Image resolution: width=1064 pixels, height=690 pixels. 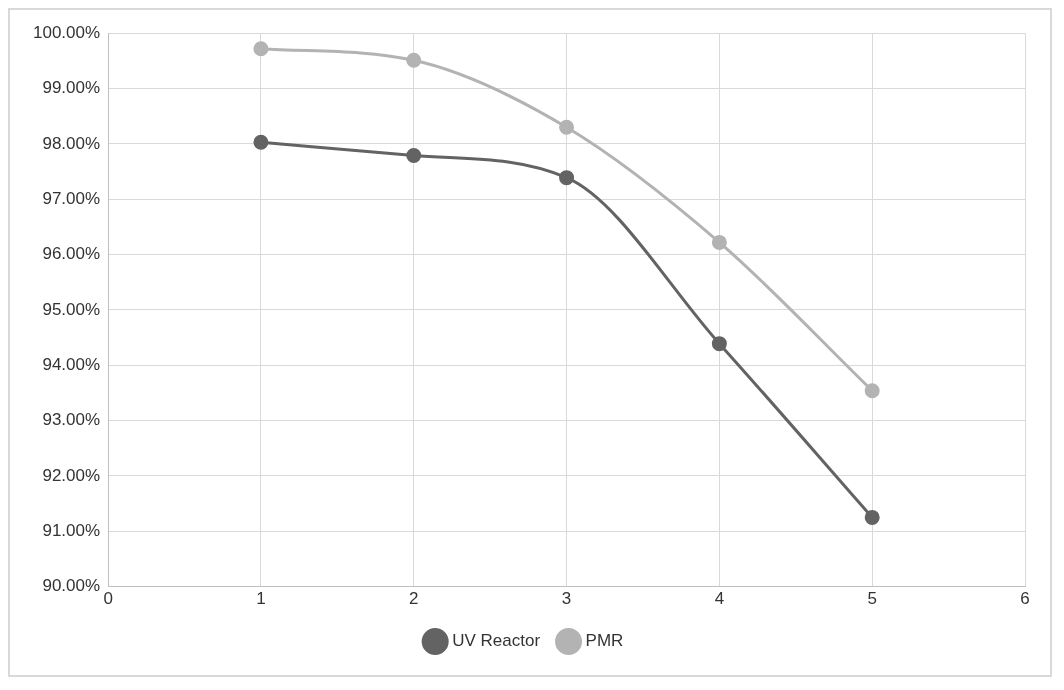 I want to click on y-tick-label: 91.00%, so click(x=71, y=530).